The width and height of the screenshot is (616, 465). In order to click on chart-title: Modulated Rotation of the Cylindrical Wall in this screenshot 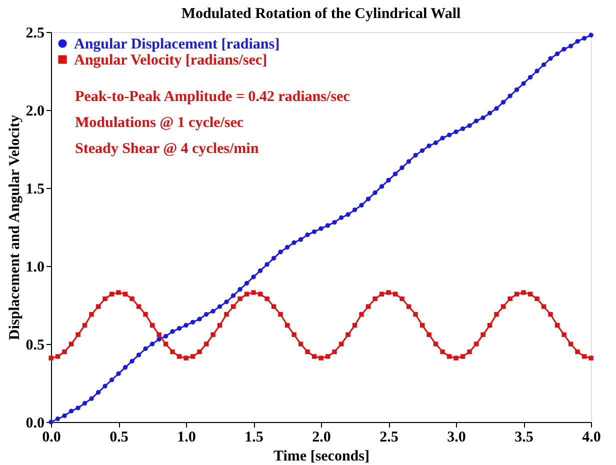, I will do `click(321, 14)`.